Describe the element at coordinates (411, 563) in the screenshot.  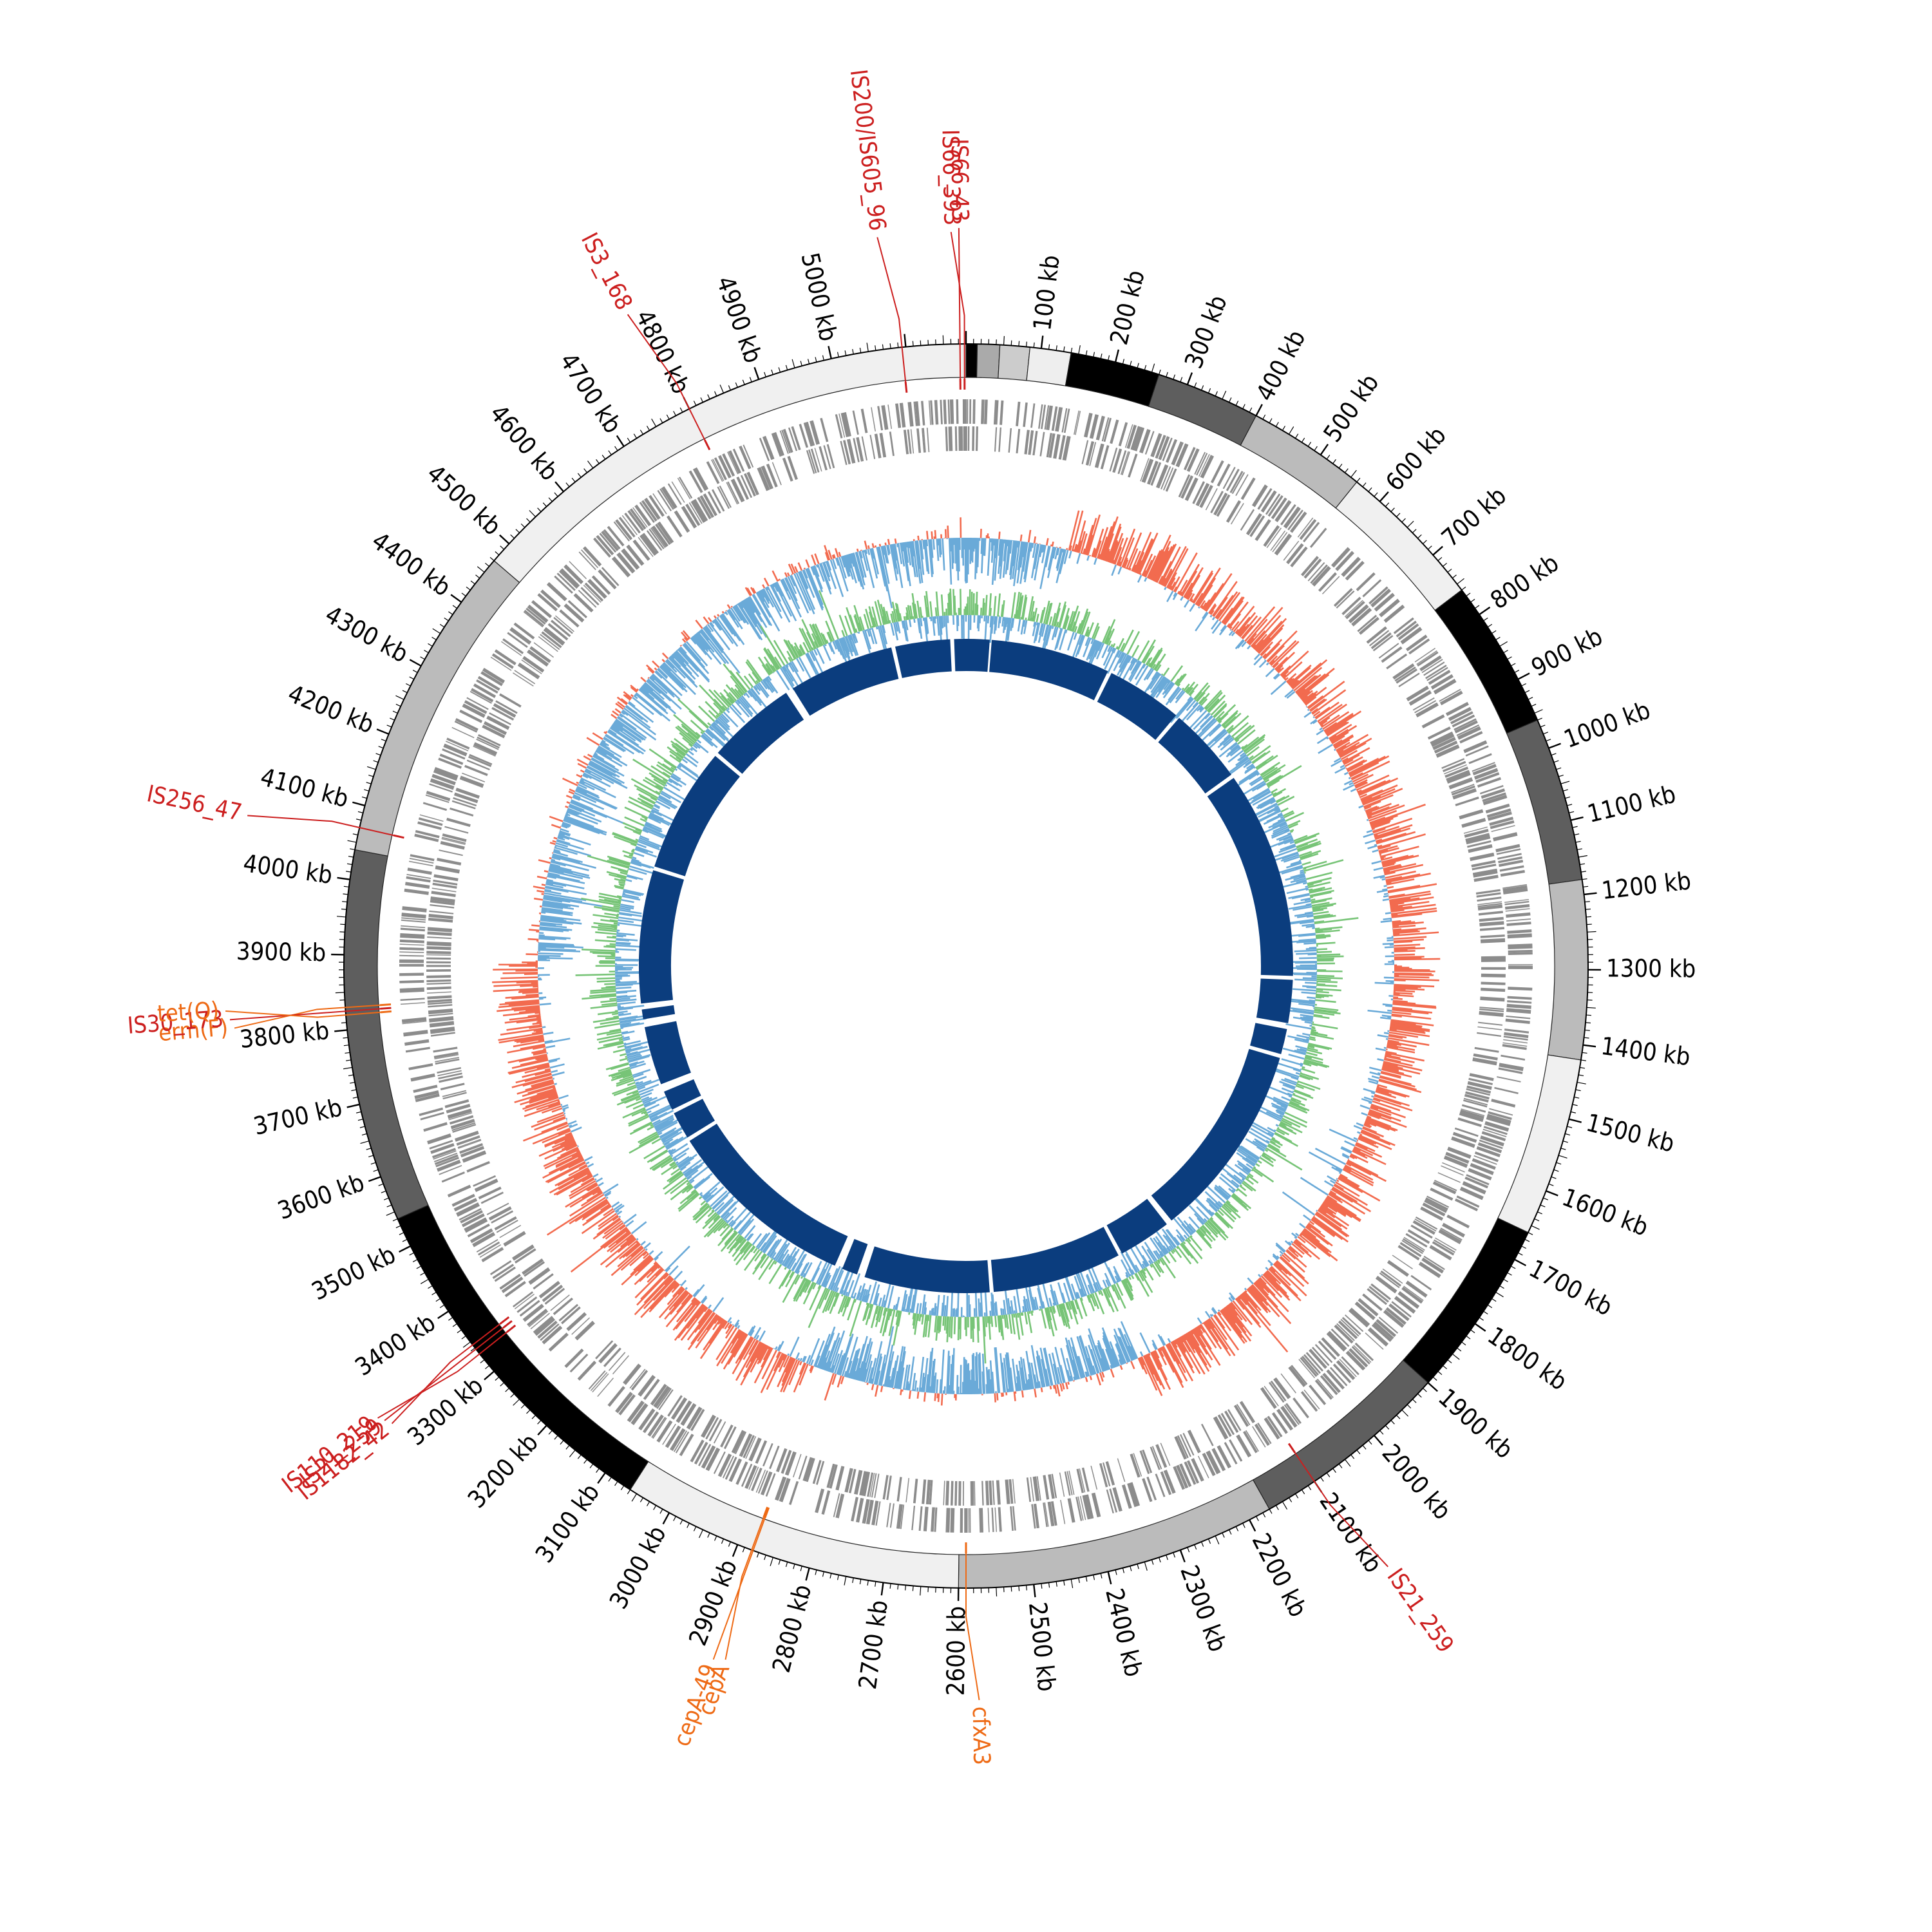
I see `kb-tick-label: 4400 kb` at that location.